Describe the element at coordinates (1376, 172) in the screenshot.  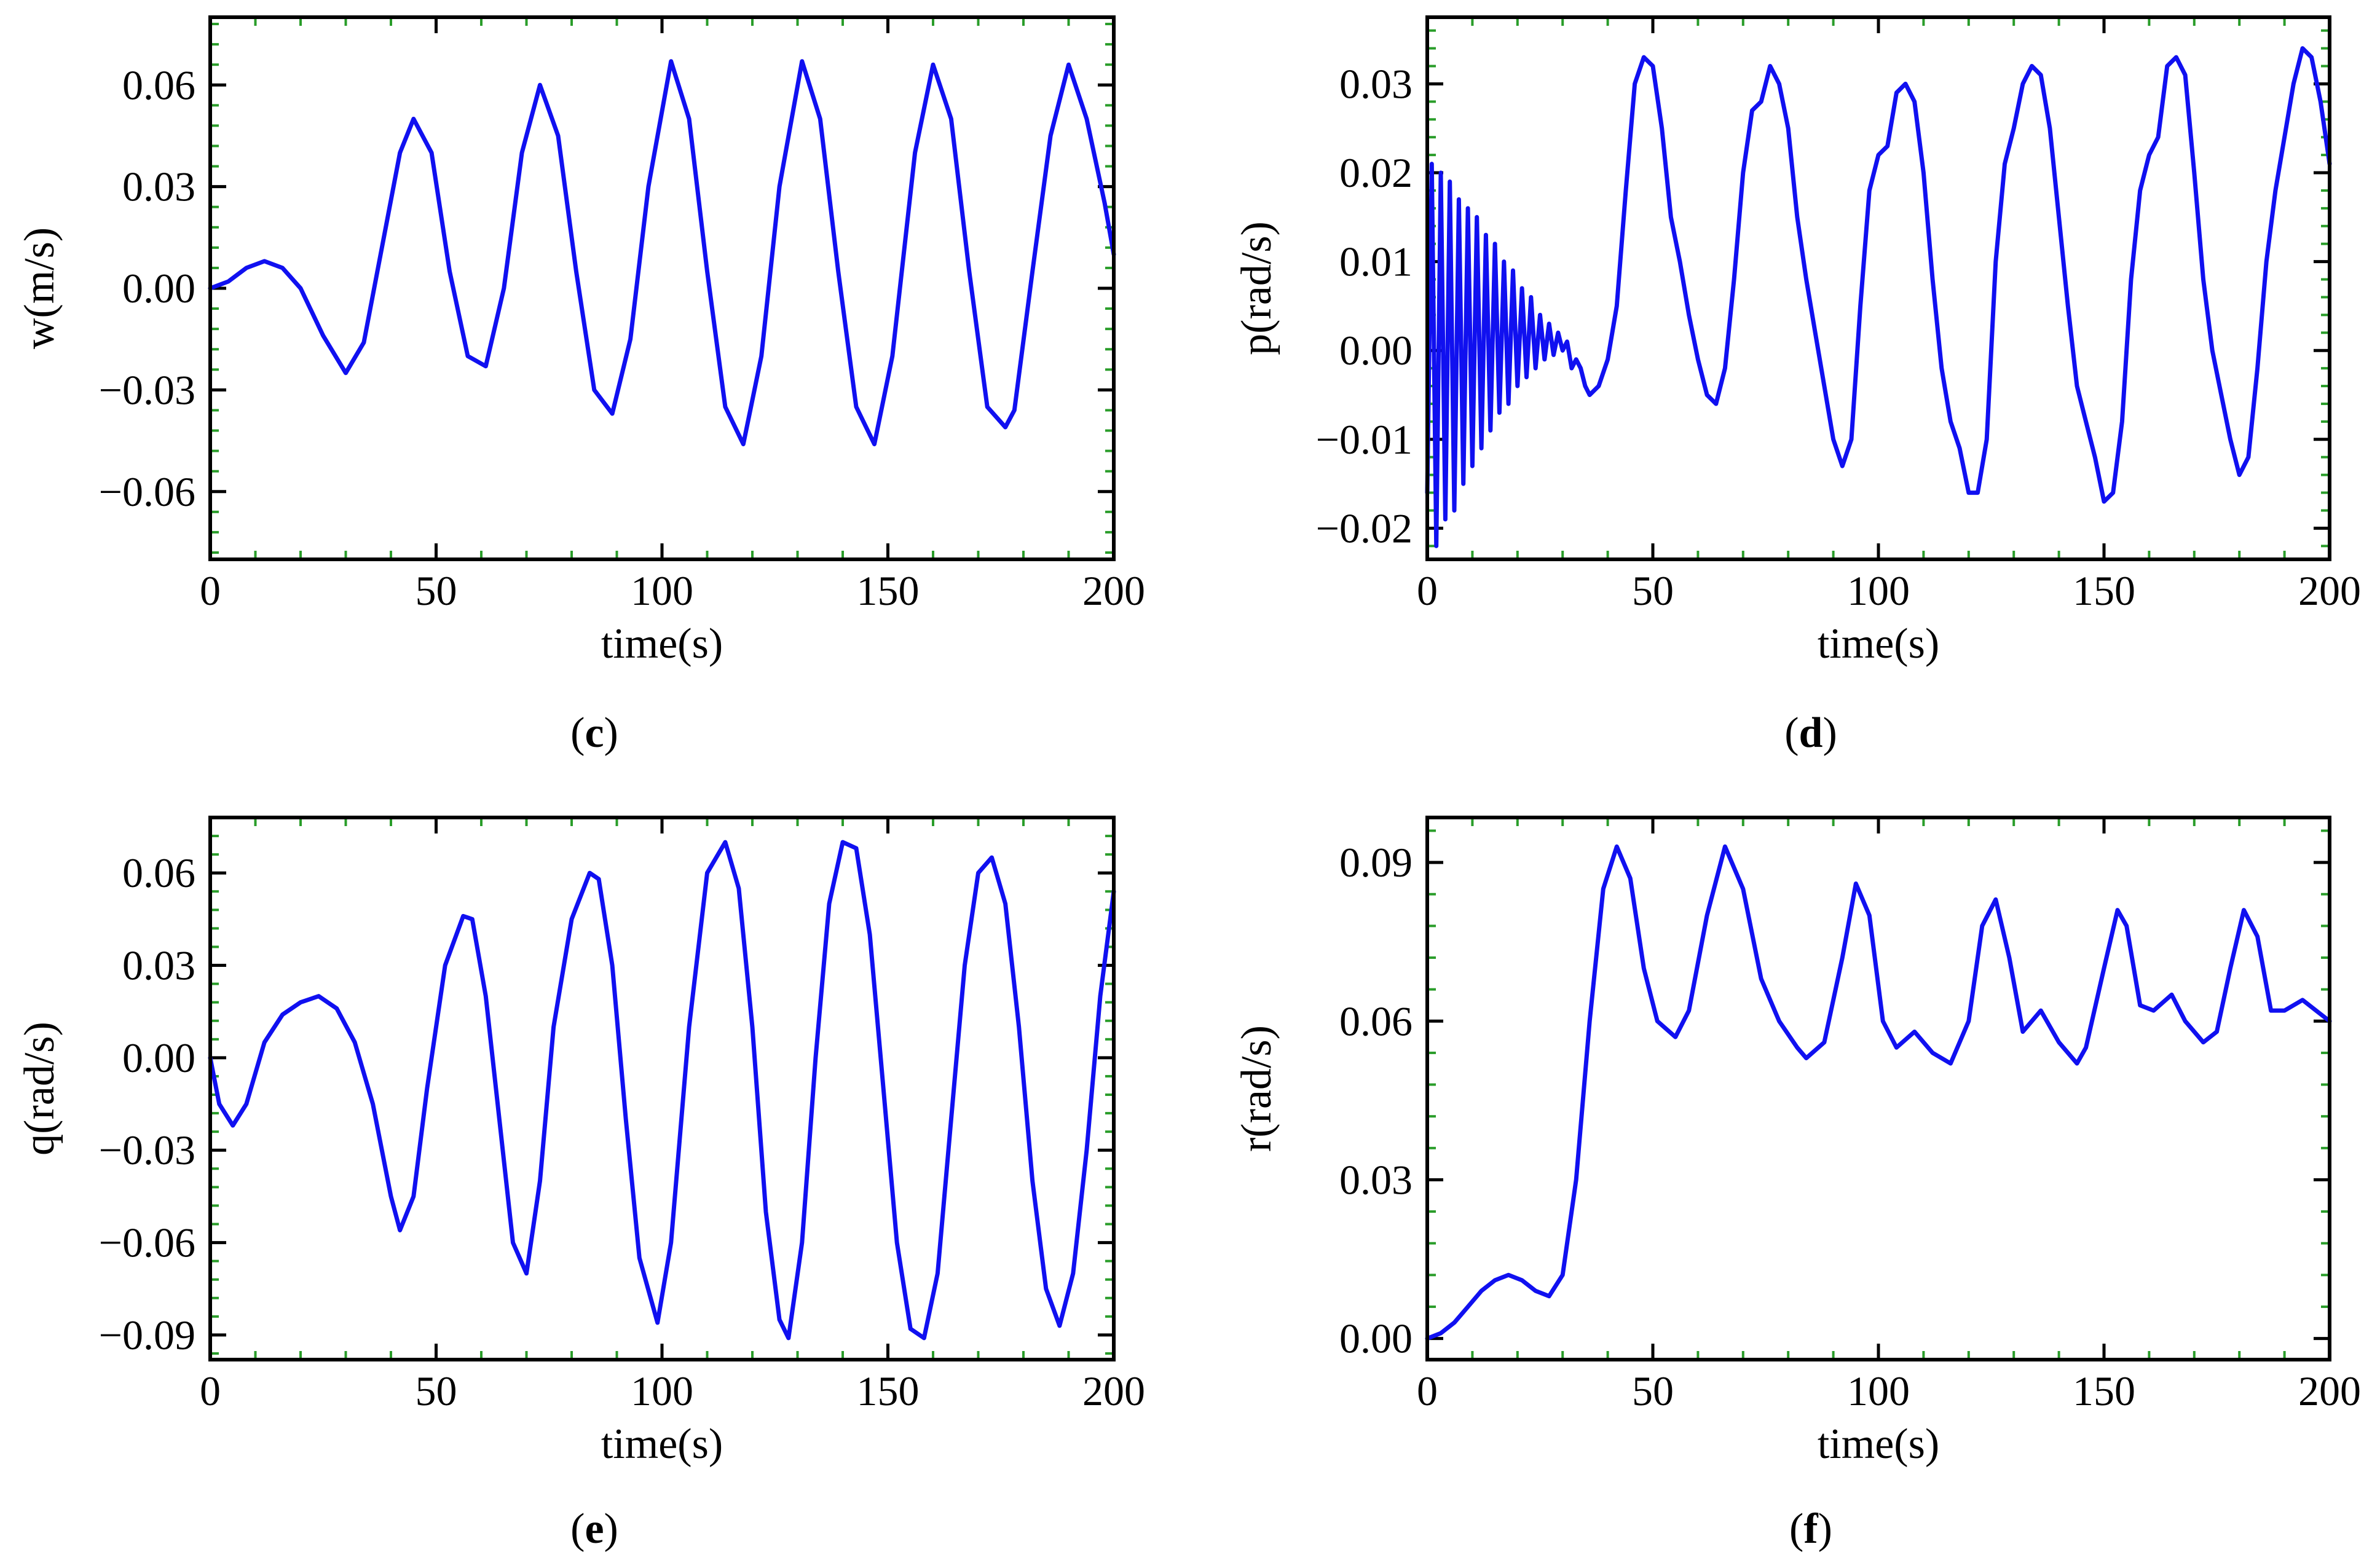
I see `y-tick-label: 0.02` at that location.